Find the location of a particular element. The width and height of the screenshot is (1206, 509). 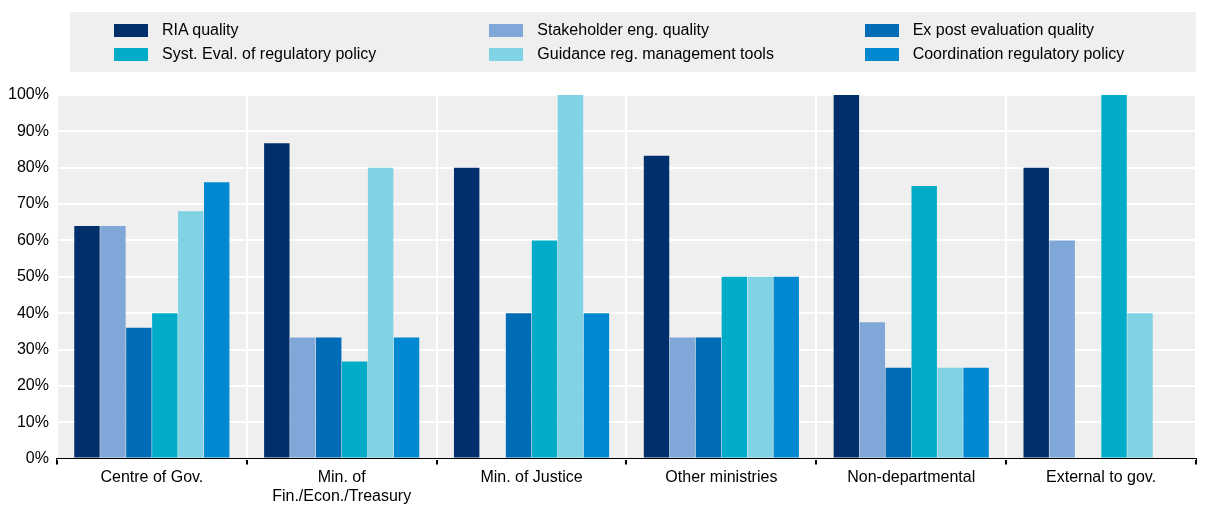

y-tick-label: 70% is located at coordinates (32, 203).